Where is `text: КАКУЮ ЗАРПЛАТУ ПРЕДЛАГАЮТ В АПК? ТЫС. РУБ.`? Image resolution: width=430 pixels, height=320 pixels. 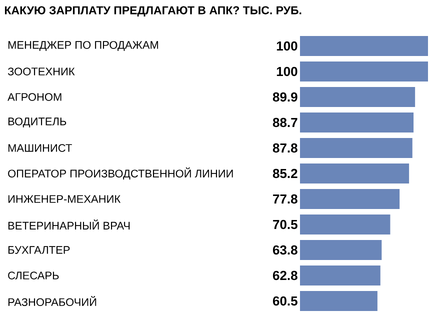 text: КАКУЮ ЗАРПЛАТУ ПРЕДЛАГАЮТ В АПК? ТЫС. РУБ. is located at coordinates (153, 11).